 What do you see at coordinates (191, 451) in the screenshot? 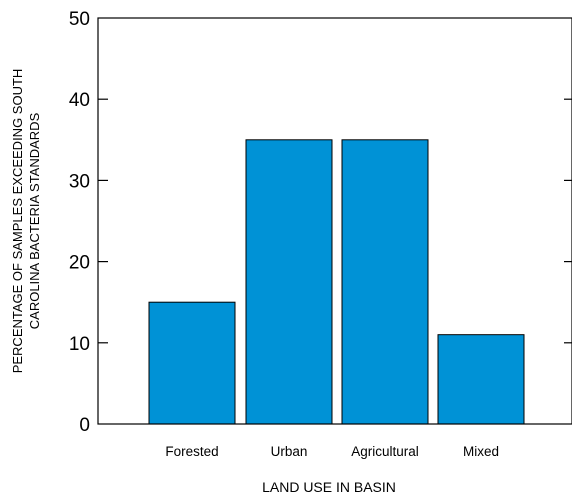
I see `x-category-label-forested: Forested` at bounding box center [191, 451].